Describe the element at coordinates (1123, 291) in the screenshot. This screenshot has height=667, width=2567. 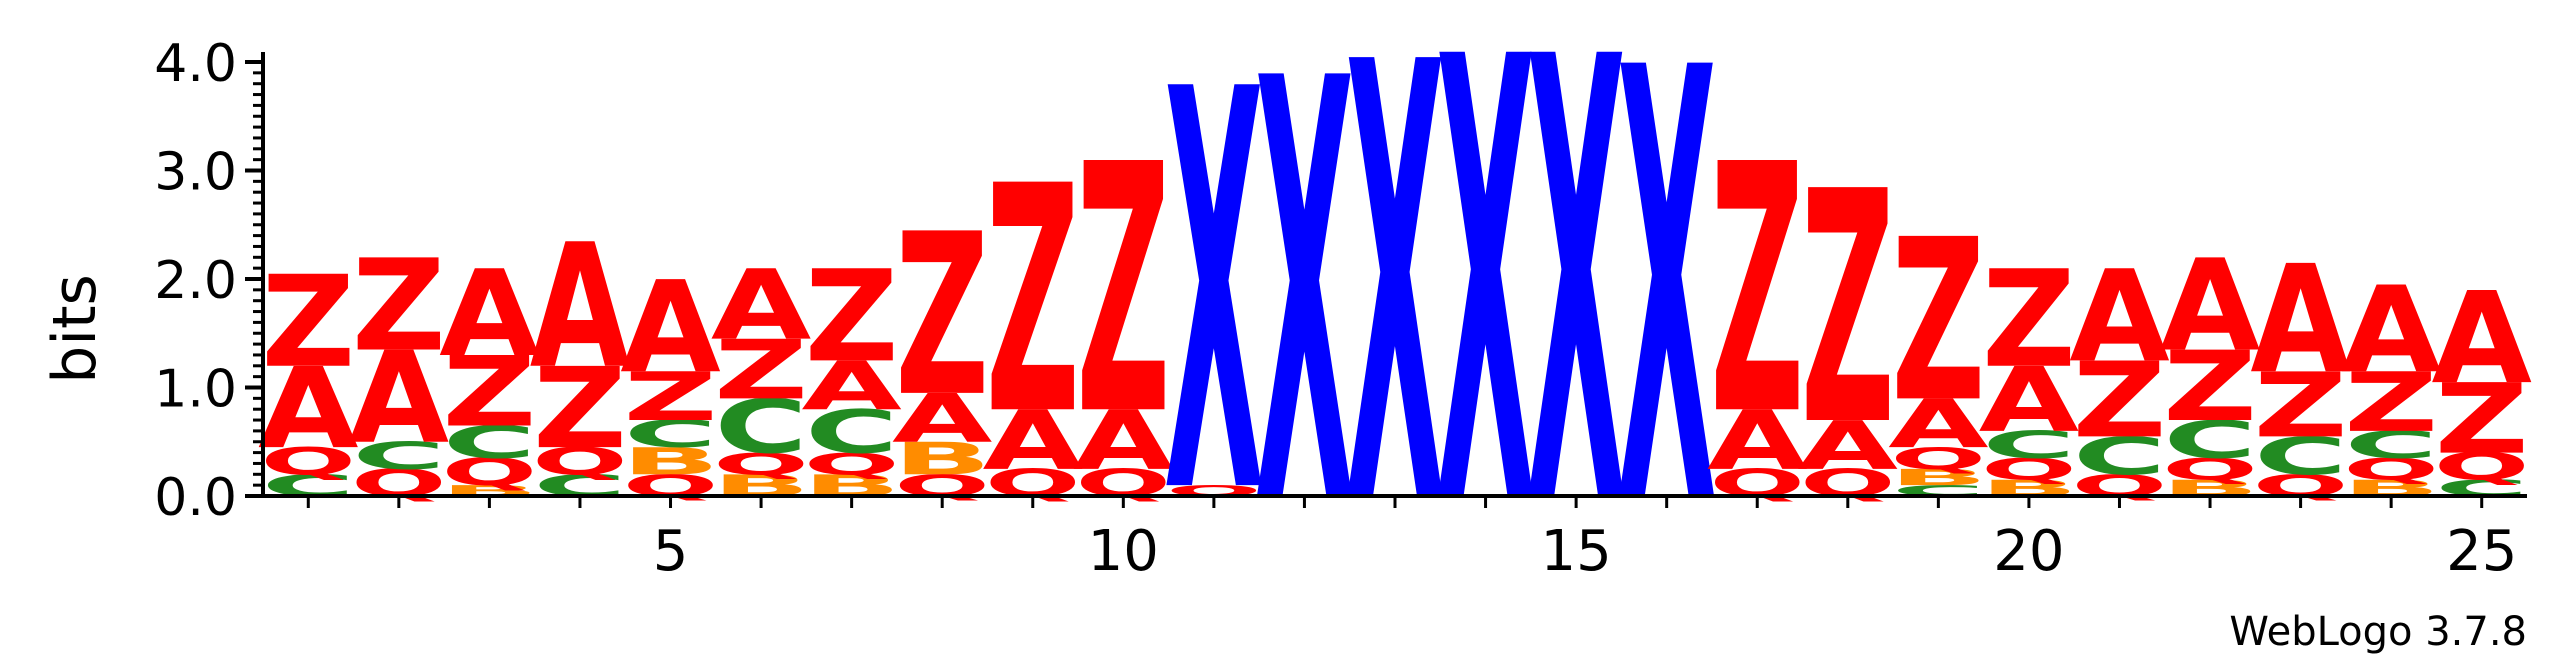
I see `logo-letter-z-pos-10: Z` at that location.